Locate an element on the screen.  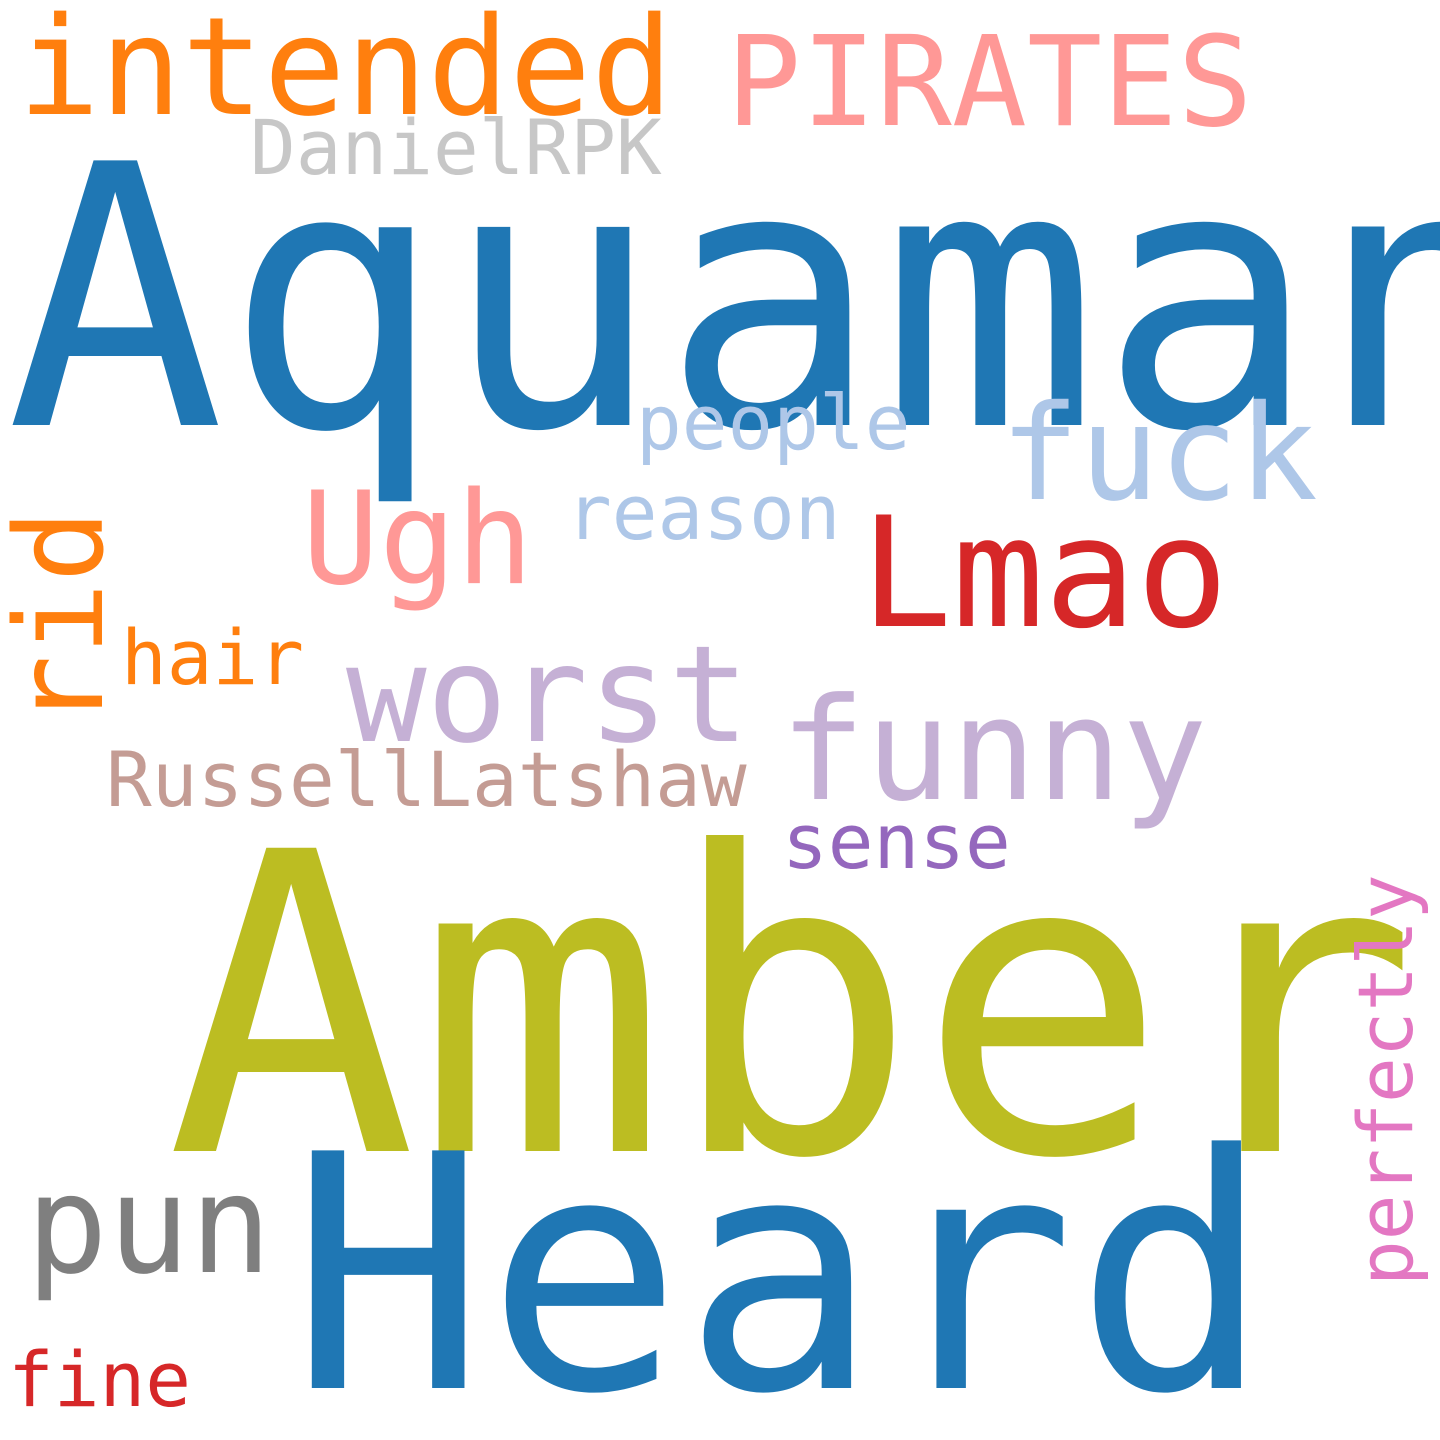
word-rid: rid is located at coordinates (65, 618).